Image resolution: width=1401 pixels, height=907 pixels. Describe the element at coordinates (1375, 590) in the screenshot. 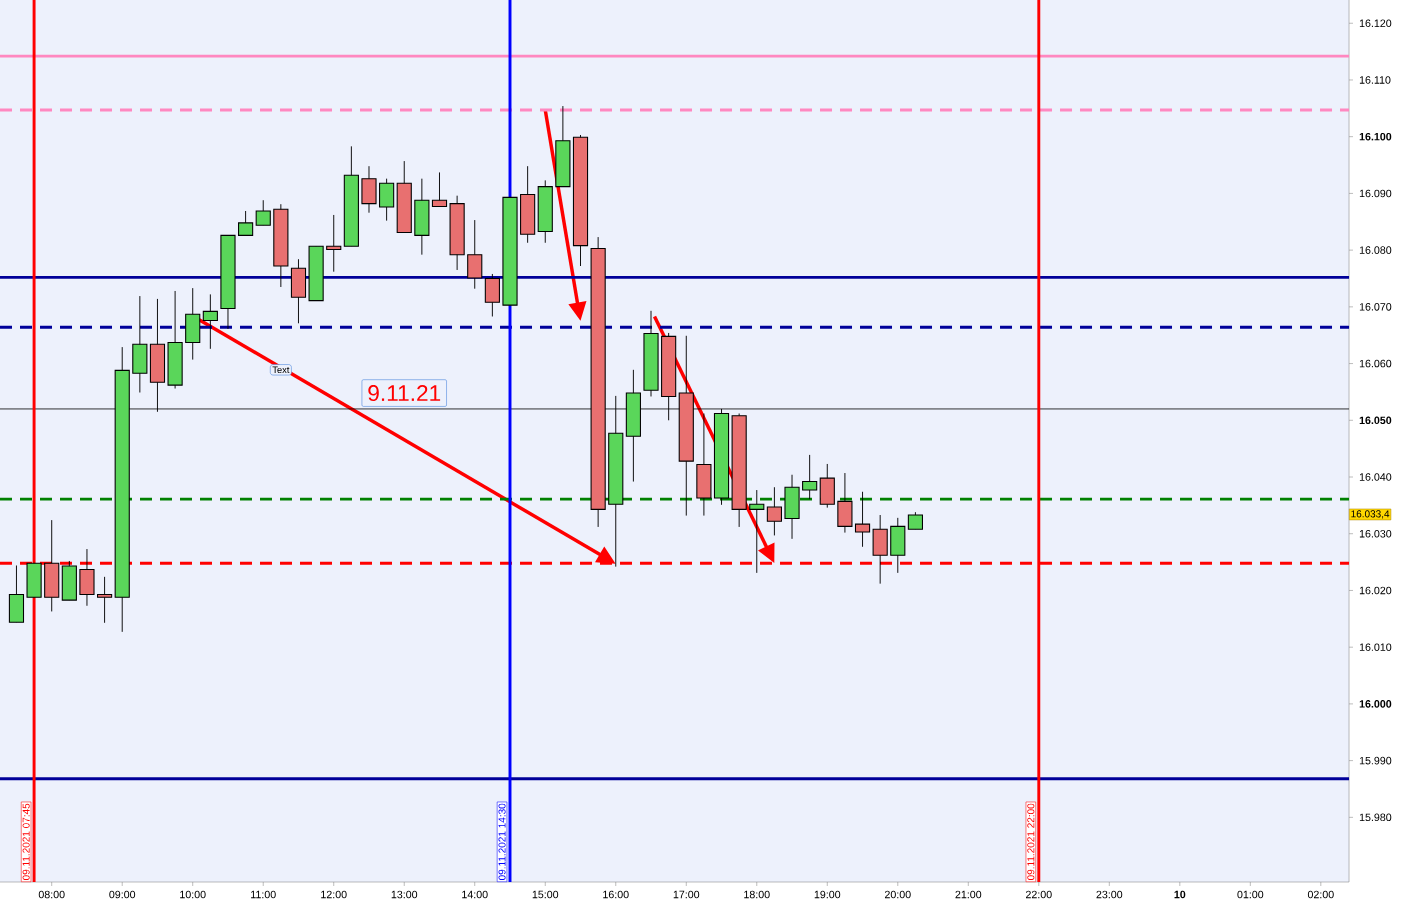

I see `y-tick-label: 16.020` at that location.